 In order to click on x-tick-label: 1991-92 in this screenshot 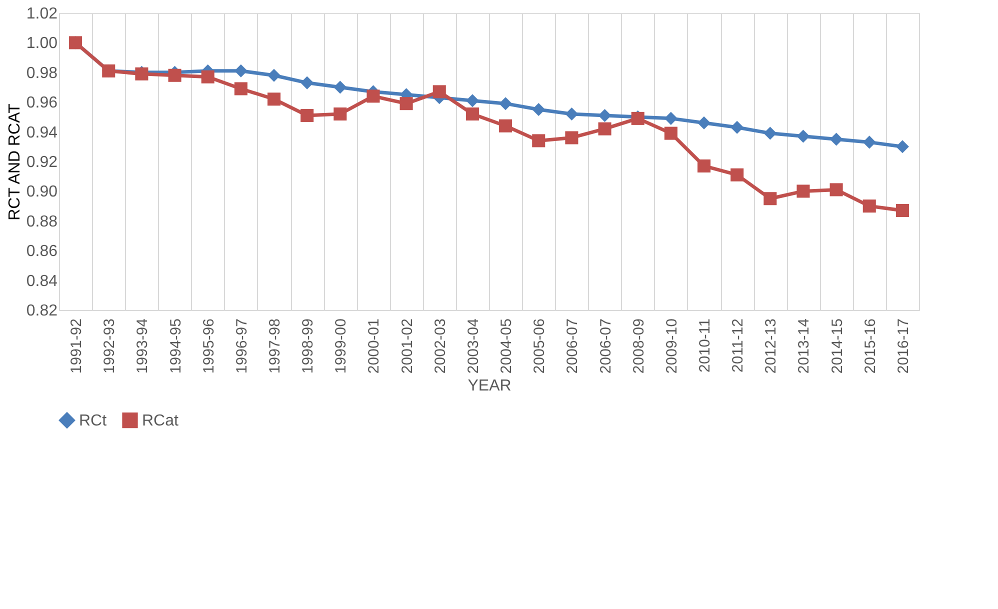, I will do `click(77, 346)`.